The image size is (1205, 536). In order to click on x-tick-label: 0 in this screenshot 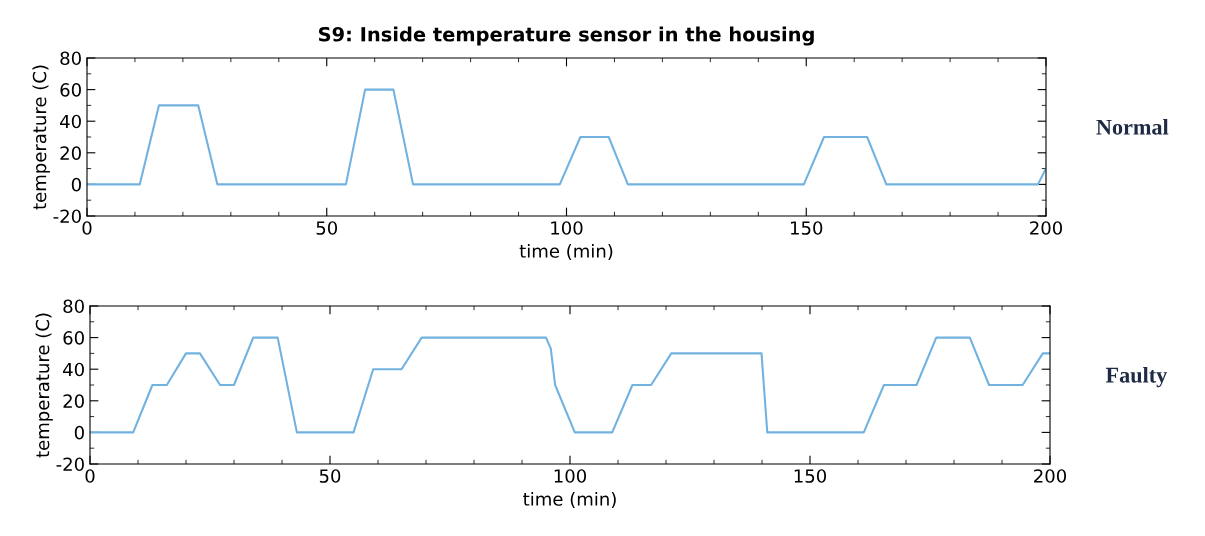, I will do `click(90, 476)`.